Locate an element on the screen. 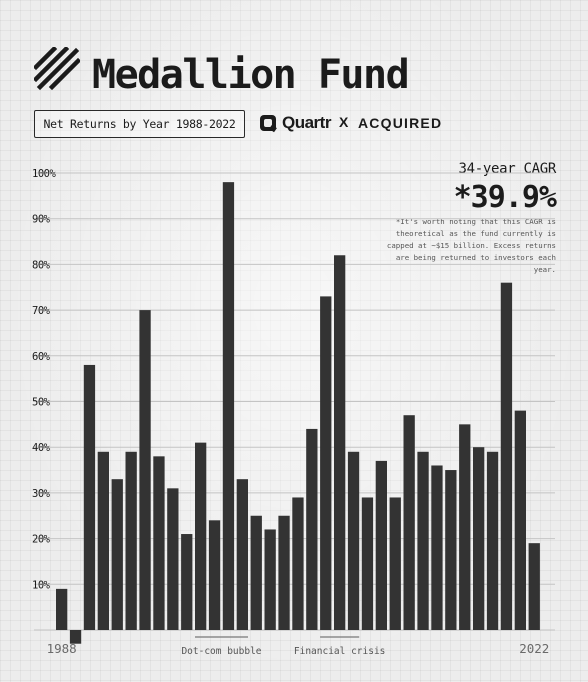 The height and width of the screenshot is (682, 588). bar-2021 is located at coordinates (520, 520).